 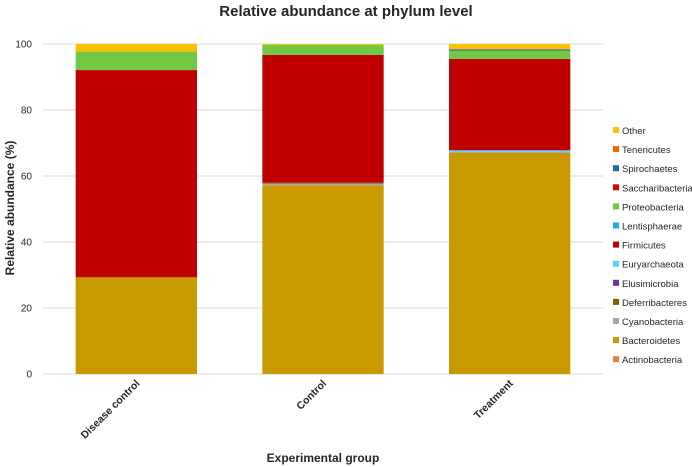 I want to click on x-axis-categories: Disease control Control Treatment, so click(x=297, y=409).